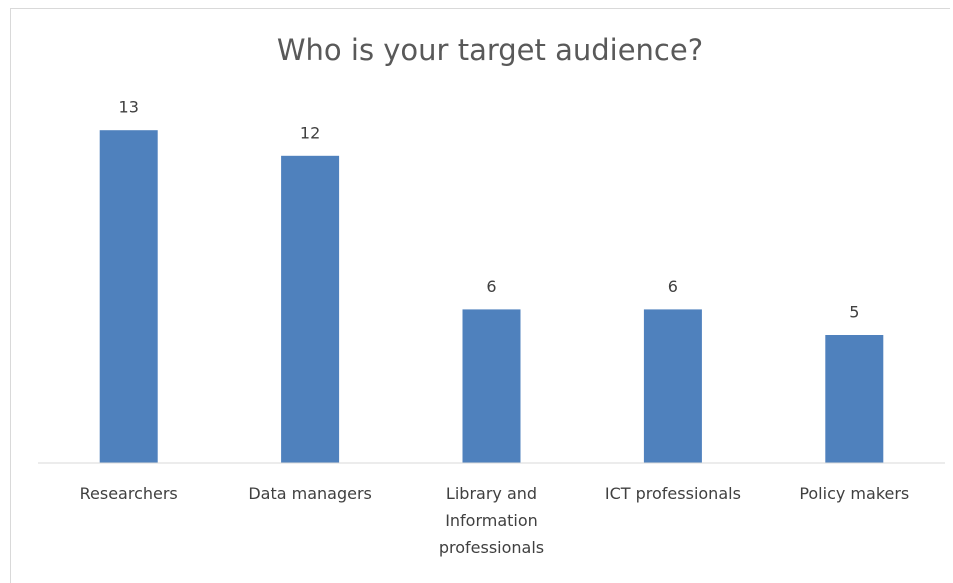 The image size is (953, 583). What do you see at coordinates (491, 520) in the screenshot?
I see `x-tick-label: Library and Information professionals` at bounding box center [491, 520].